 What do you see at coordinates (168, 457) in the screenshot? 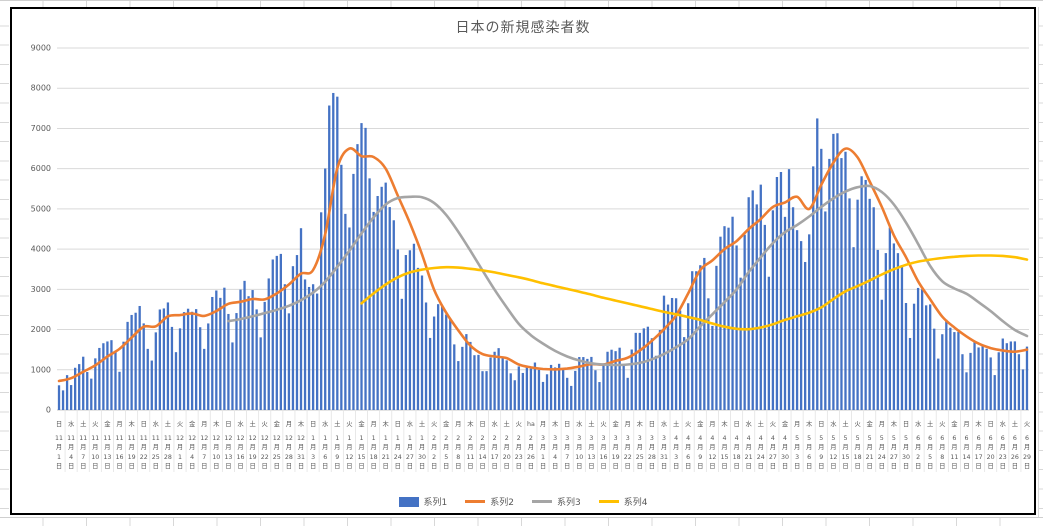
I see `svg-text: 28` at bounding box center [168, 457].